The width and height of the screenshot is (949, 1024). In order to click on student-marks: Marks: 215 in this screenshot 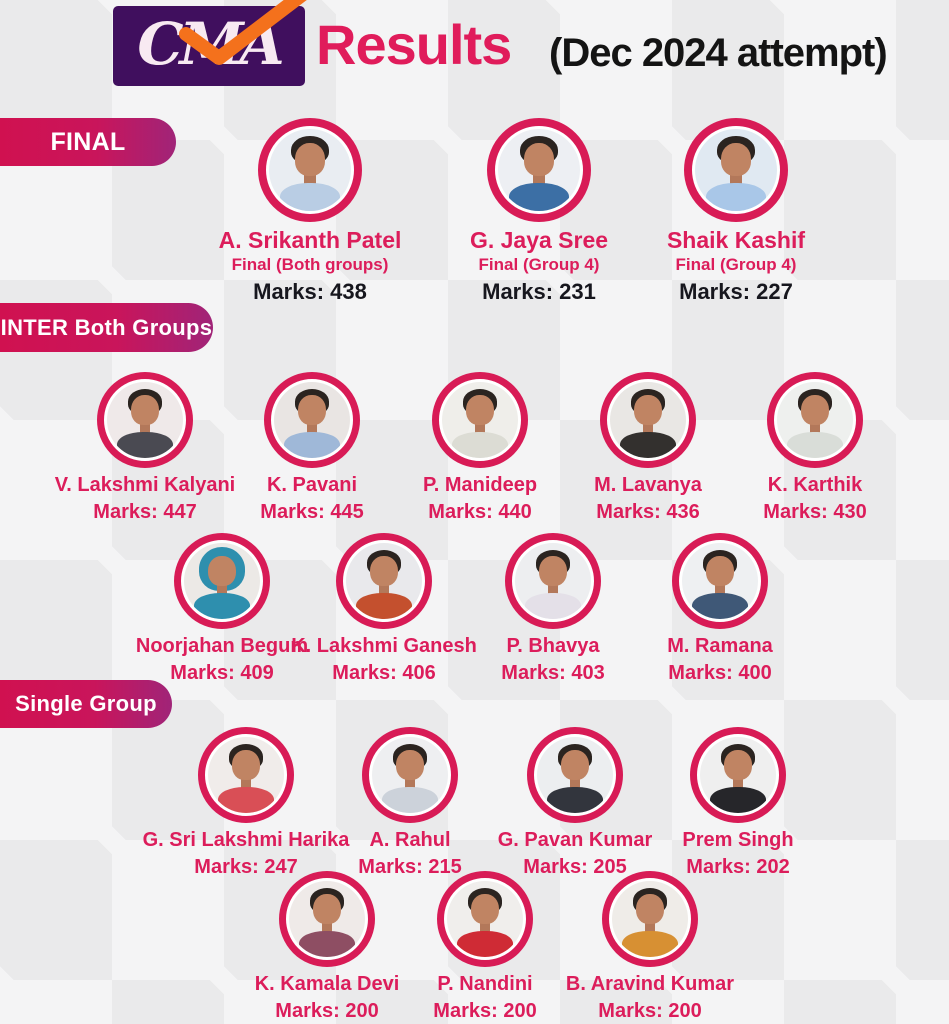, I will do `click(410, 867)`.